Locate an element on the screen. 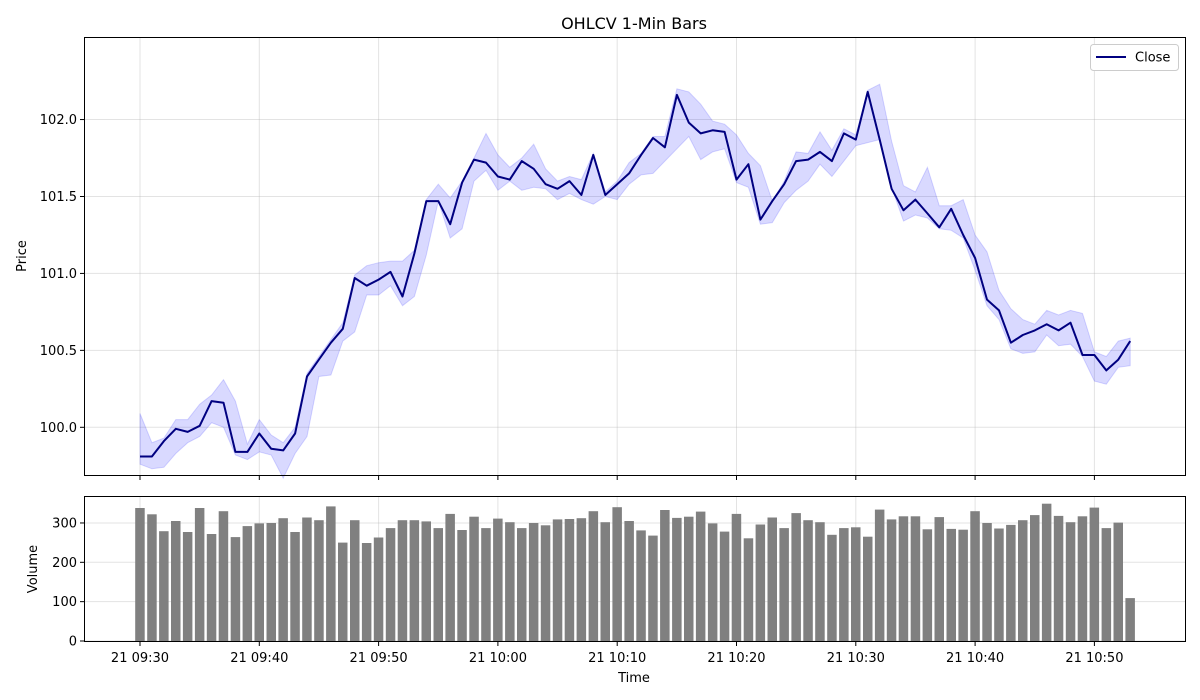 The image size is (1200, 700). volume-y-tick-label: 200 is located at coordinates (64, 563).